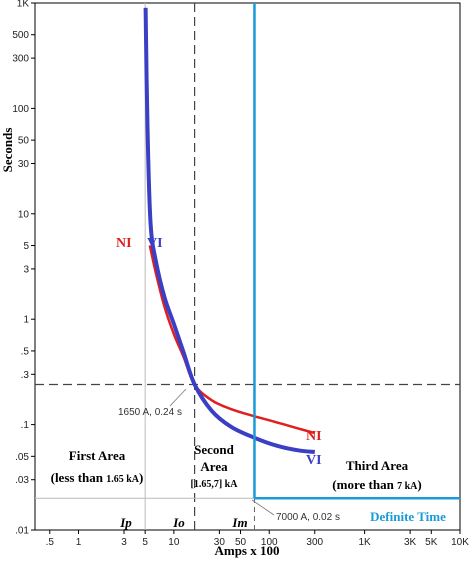  I want to click on y-tick-label-4: .3, so click(25, 375).